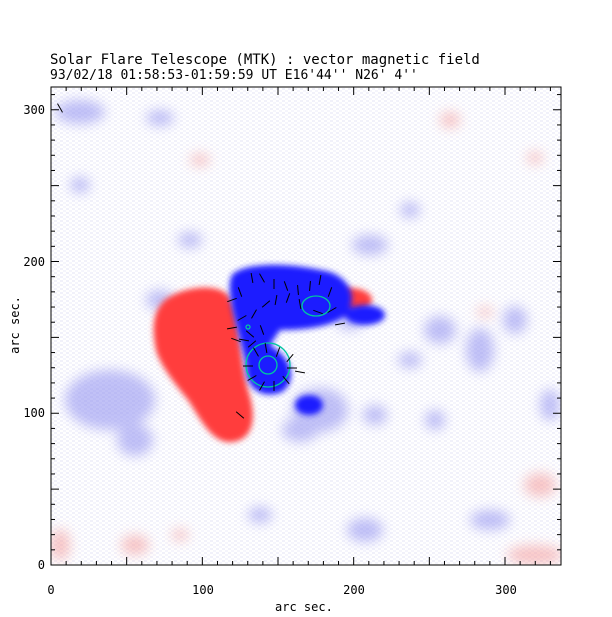 The height and width of the screenshot is (617, 612). I want to click on x-axis-label: arc sec., so click(304, 607).